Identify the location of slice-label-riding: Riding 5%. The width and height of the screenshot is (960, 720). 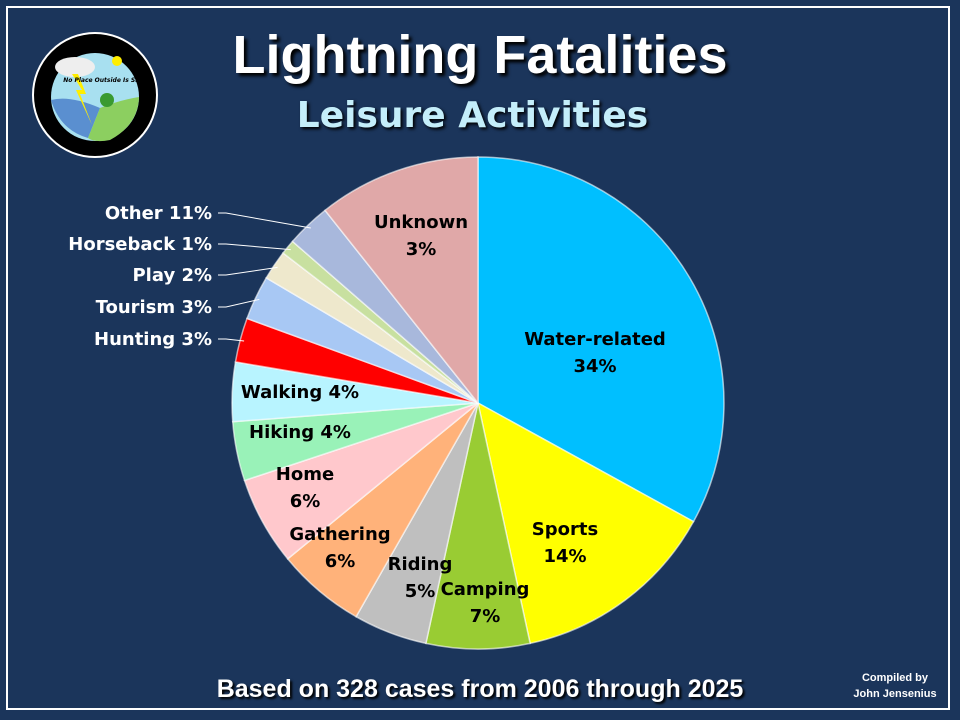
(420, 578).